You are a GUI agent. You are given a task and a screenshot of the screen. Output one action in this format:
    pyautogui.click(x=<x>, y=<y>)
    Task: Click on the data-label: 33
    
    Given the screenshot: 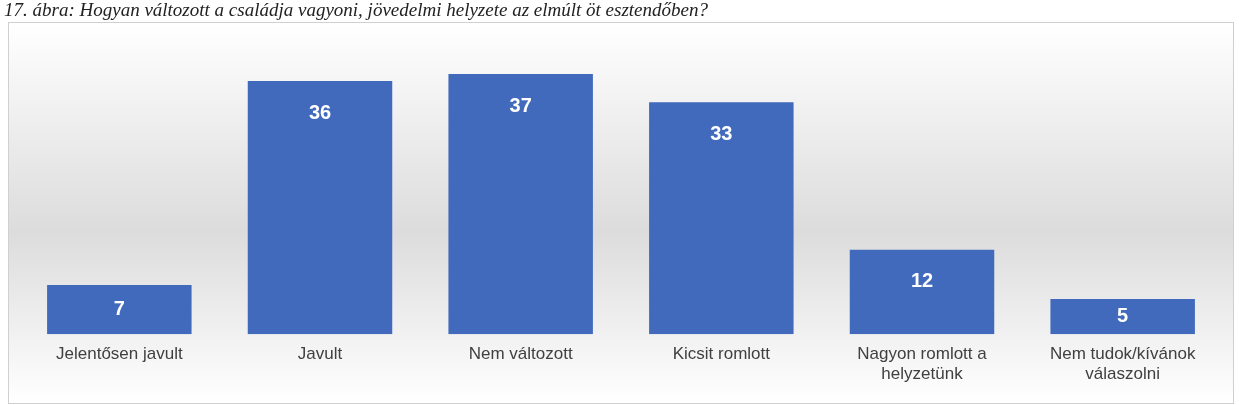 What is the action you would take?
    pyautogui.click(x=721, y=132)
    